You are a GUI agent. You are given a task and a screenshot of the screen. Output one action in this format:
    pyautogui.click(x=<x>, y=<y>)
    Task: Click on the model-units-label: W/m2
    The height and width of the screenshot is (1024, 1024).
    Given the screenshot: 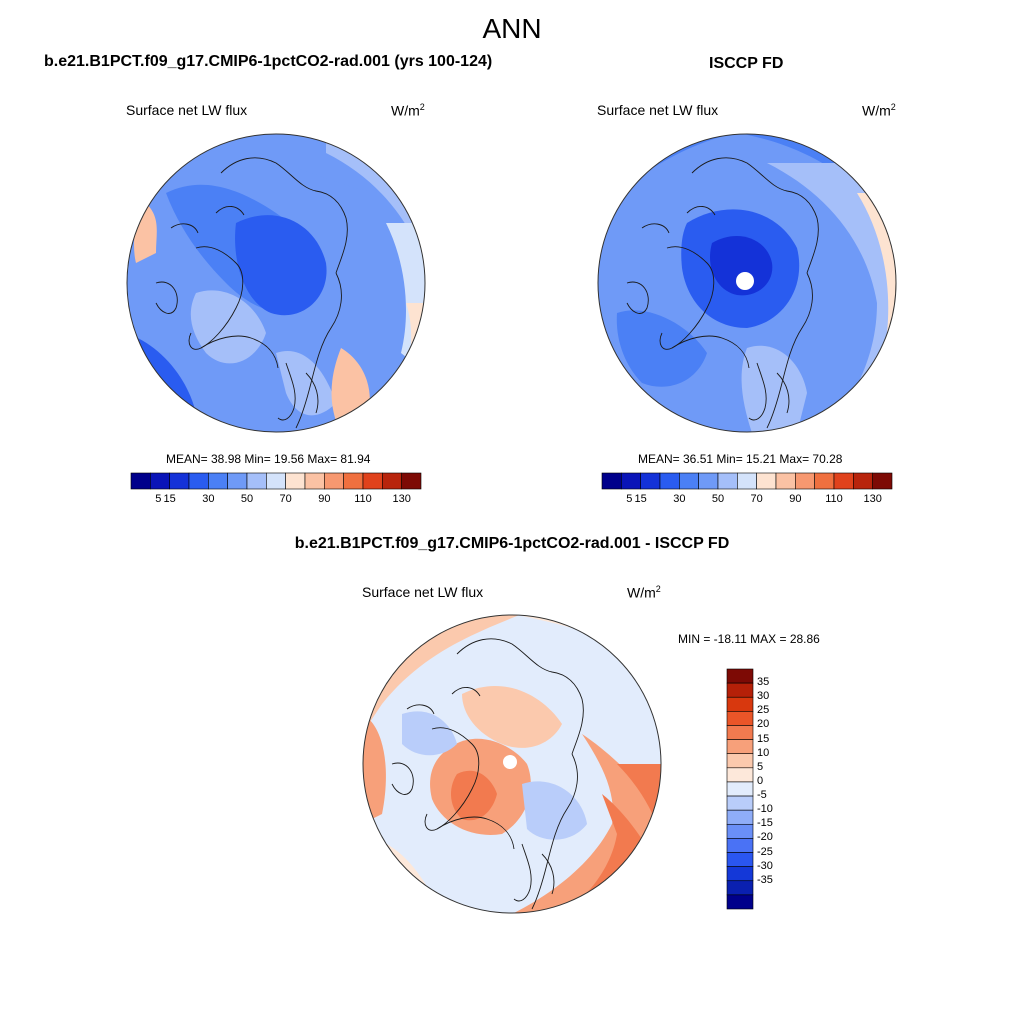 What is the action you would take?
    pyautogui.click(x=408, y=110)
    